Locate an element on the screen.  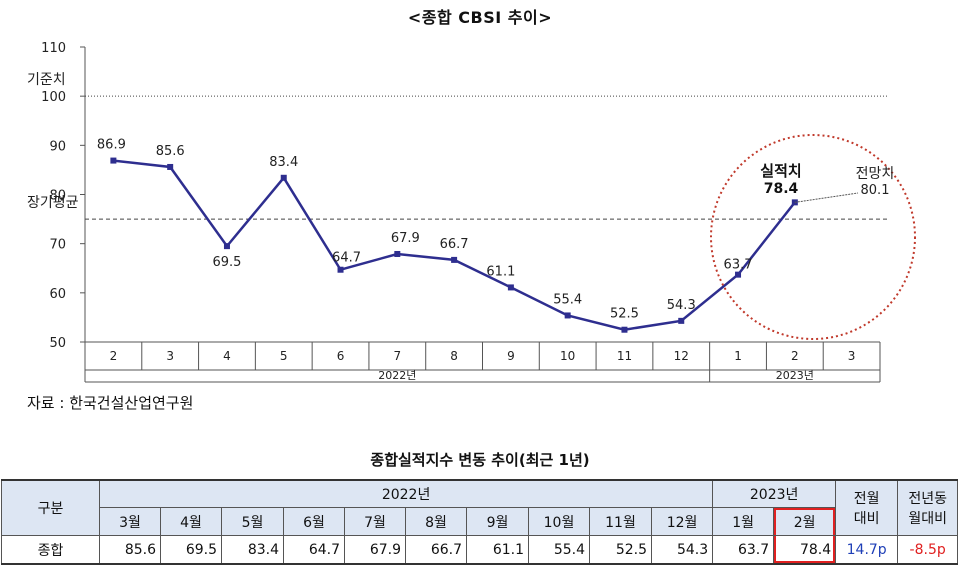
data-label: 54.3 is located at coordinates (681, 305).